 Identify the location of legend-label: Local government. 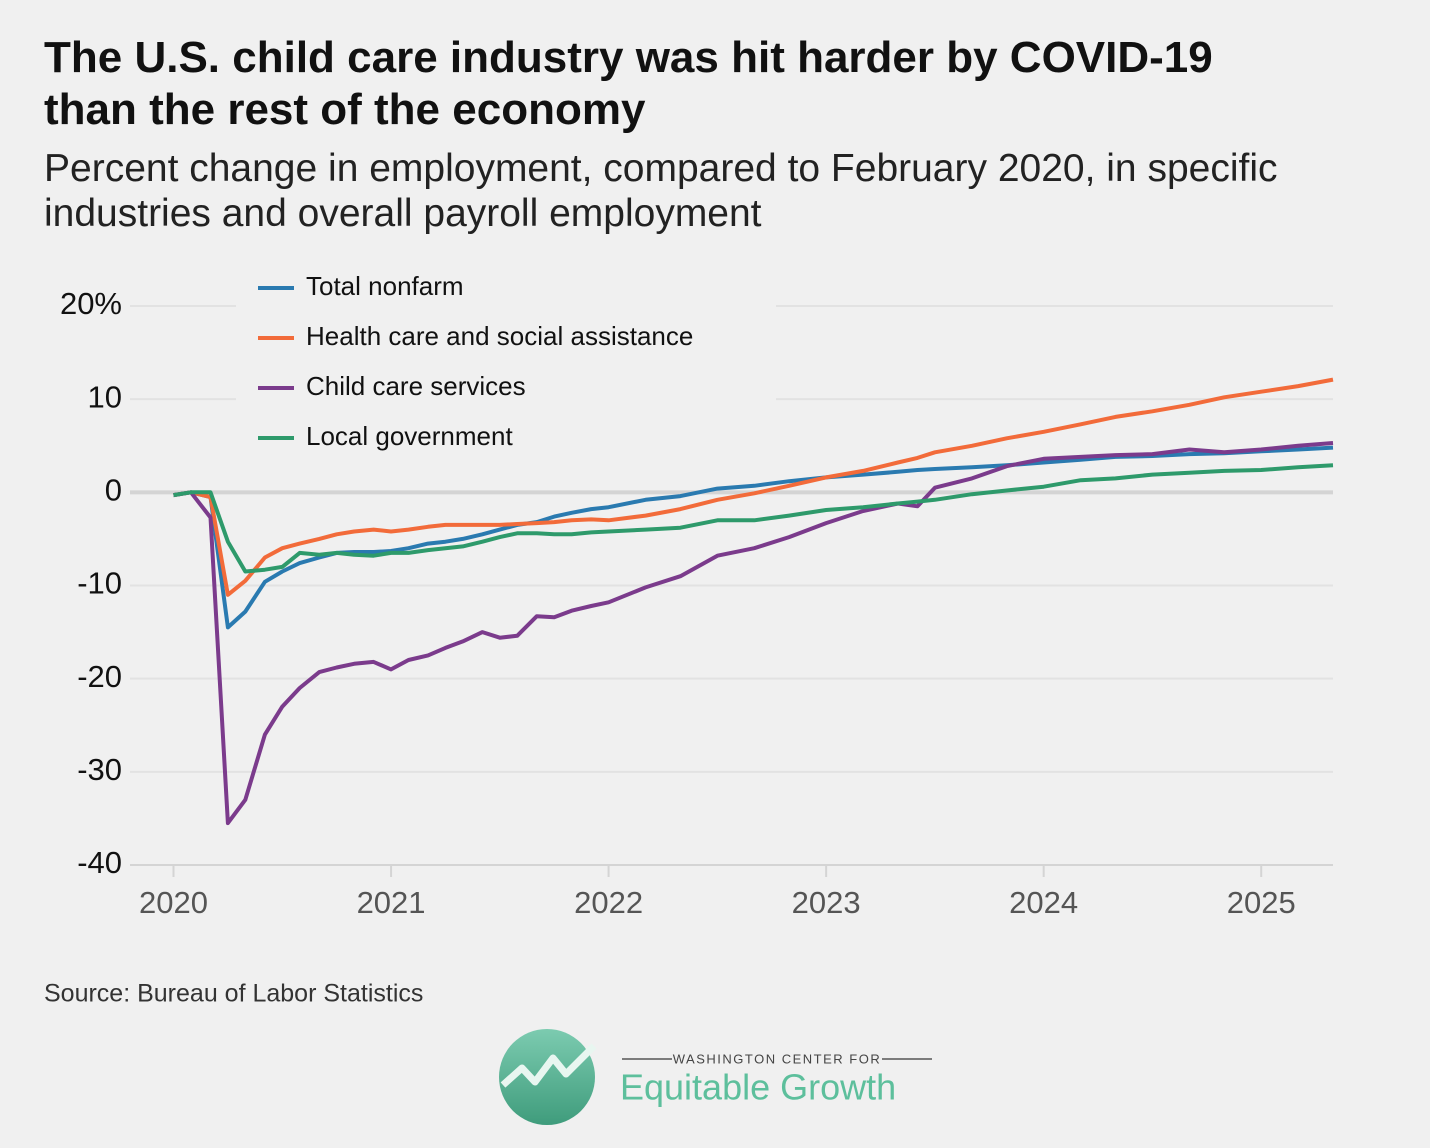
(409, 436).